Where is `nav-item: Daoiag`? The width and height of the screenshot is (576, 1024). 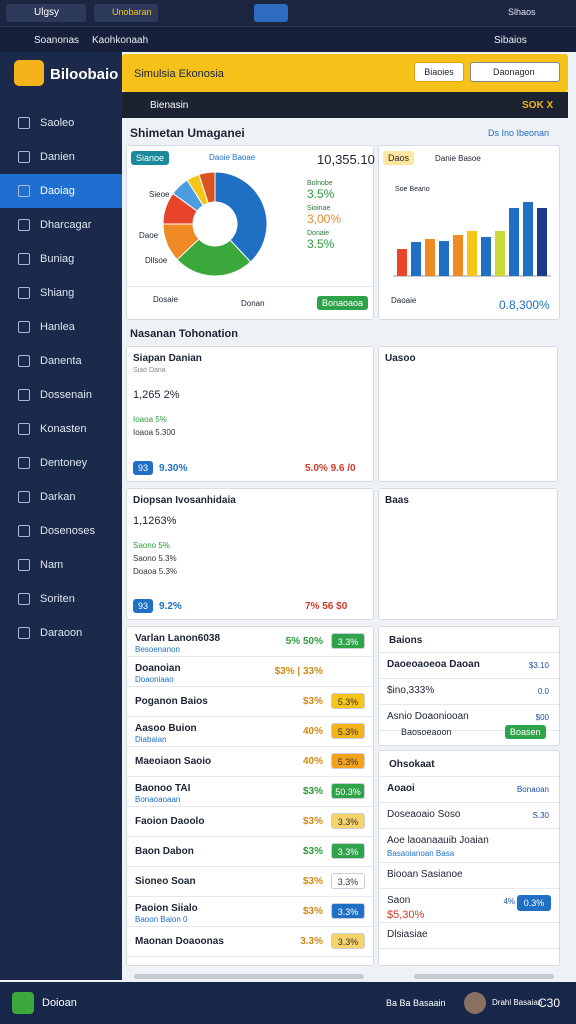 nav-item: Daoiag is located at coordinates (61, 191).